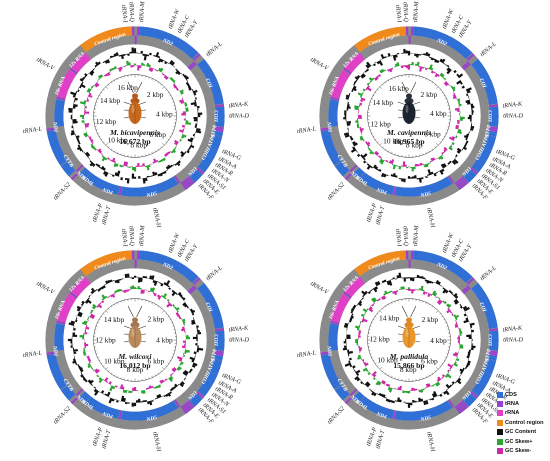  I want to click on gene-band-label: ND1, so click(329, 351).